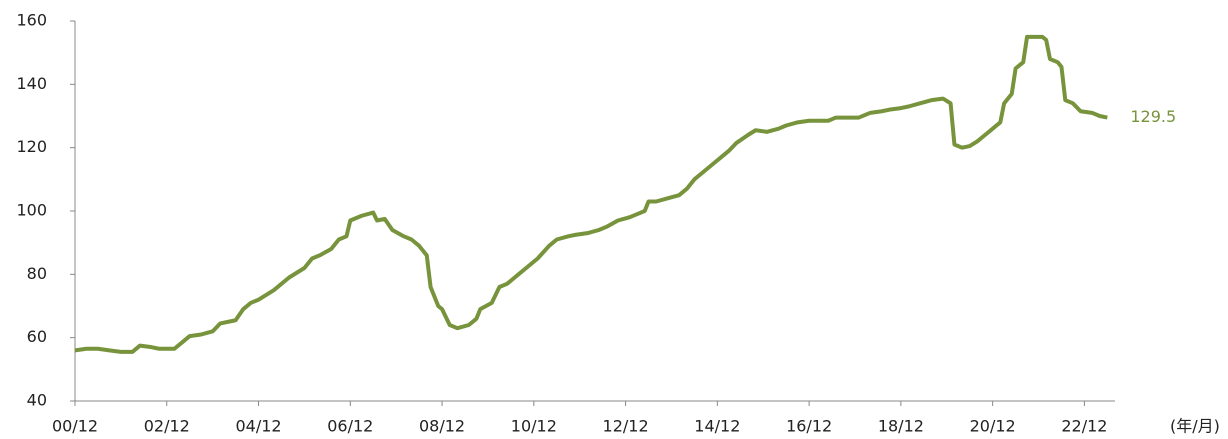 This screenshot has width=1228, height=439. What do you see at coordinates (442, 426) in the screenshot?
I see `x-tick-label: 08/12` at bounding box center [442, 426].